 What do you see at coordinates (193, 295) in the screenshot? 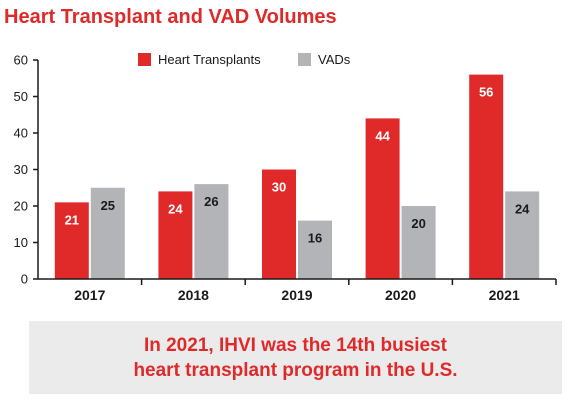
I see `x-tick-label: 2018` at bounding box center [193, 295].